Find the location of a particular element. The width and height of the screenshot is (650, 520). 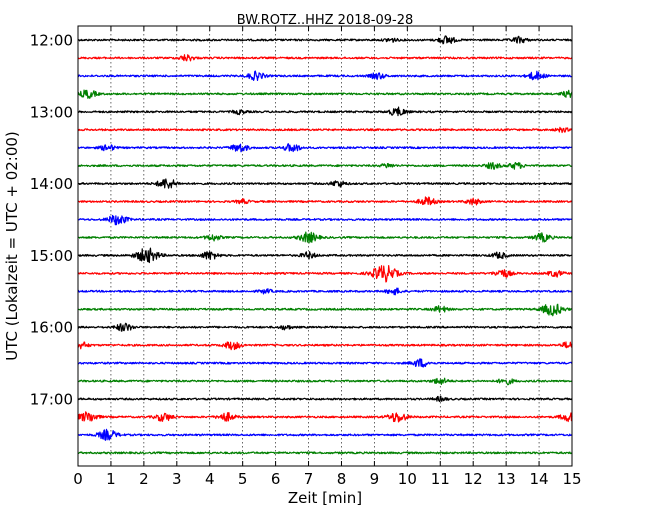

x-tick-label: 3 is located at coordinates (177, 479).